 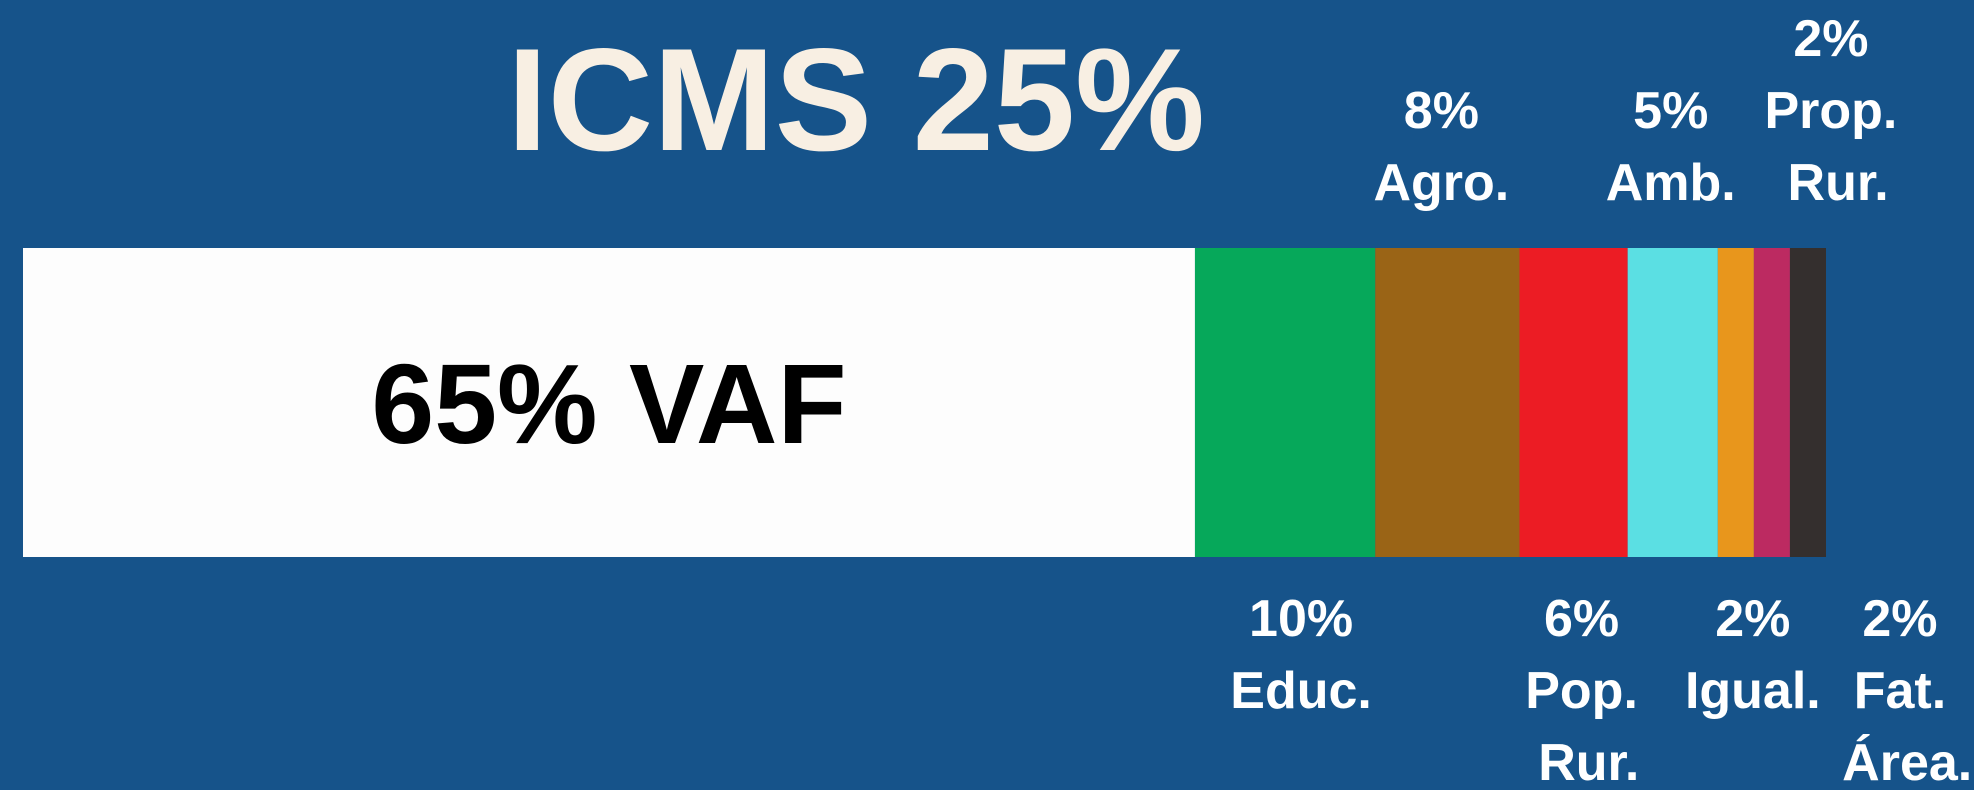 I want to click on value-label: 5%, so click(x=1670, y=111).